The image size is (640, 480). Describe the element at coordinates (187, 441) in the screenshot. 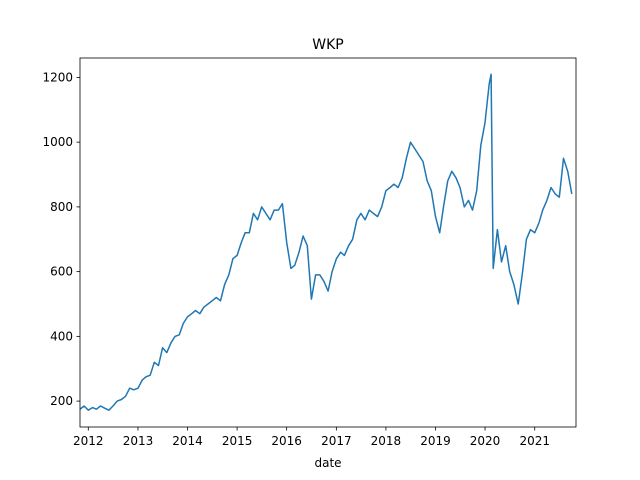

I see `x-tick-label: 2014` at that location.